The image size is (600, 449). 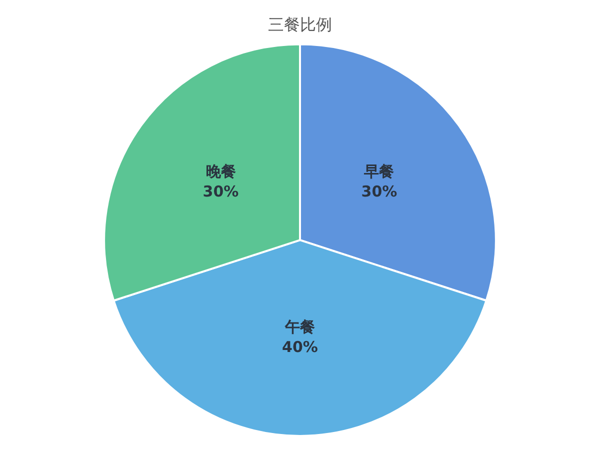 I want to click on slice-label: 午餐, so click(x=299, y=327).